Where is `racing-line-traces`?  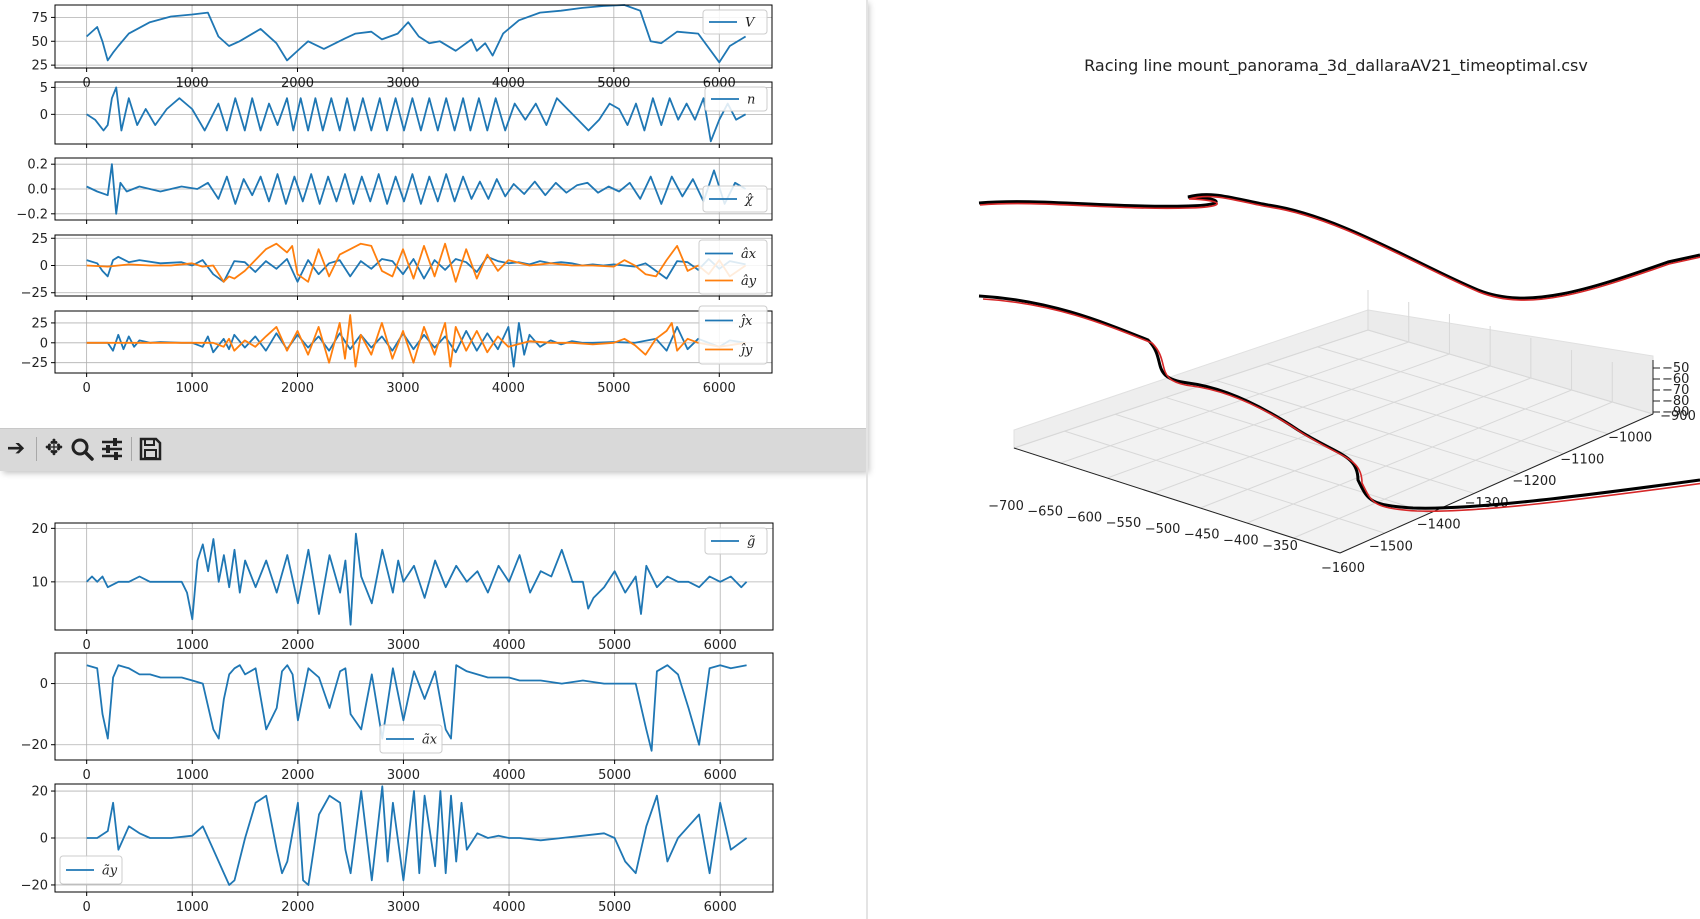
racing-line-traces is located at coordinates (1339, 353).